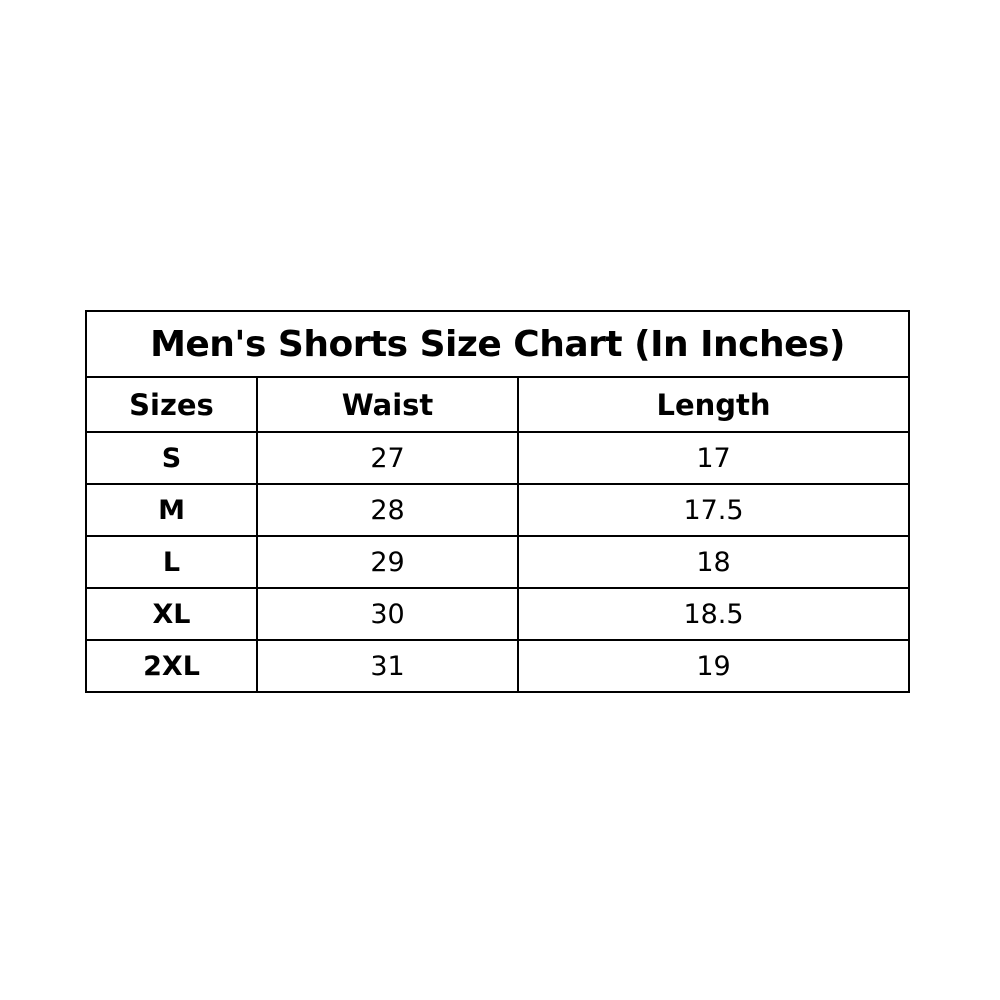 Image resolution: width=1000 pixels, height=1000 pixels. What do you see at coordinates (713, 510) in the screenshot?
I see `length-cell: 17.5` at bounding box center [713, 510].